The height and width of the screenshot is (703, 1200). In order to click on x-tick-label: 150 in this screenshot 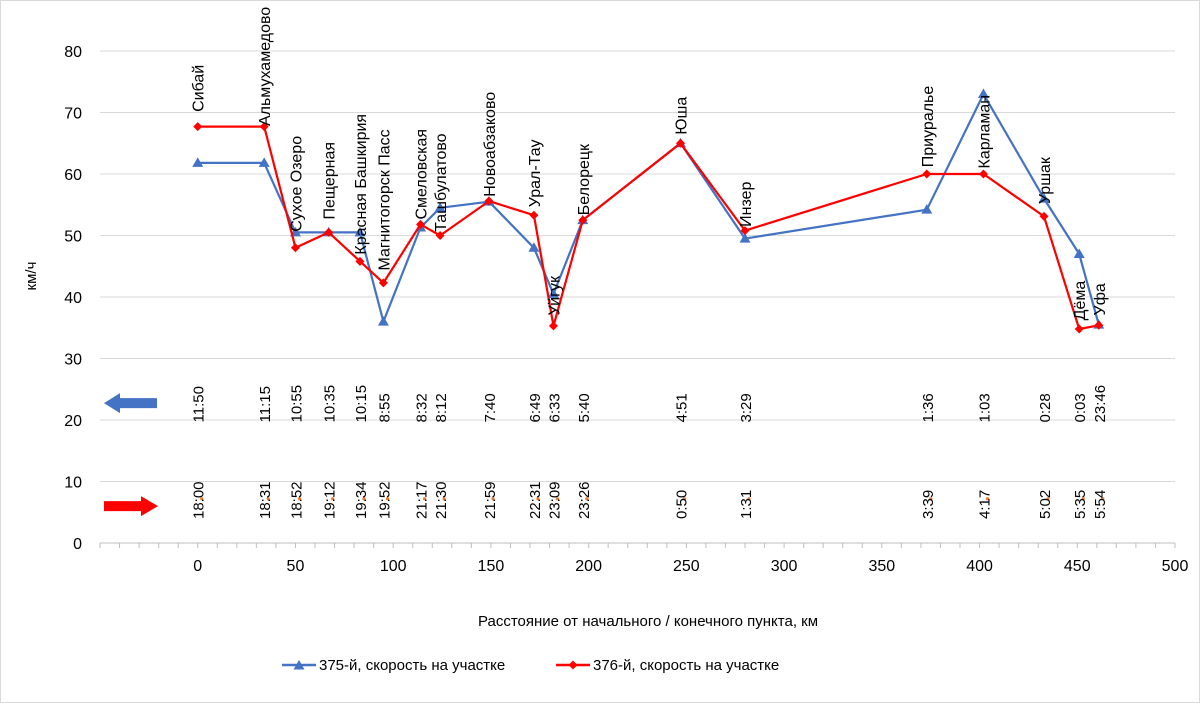, I will do `click(491, 566)`.